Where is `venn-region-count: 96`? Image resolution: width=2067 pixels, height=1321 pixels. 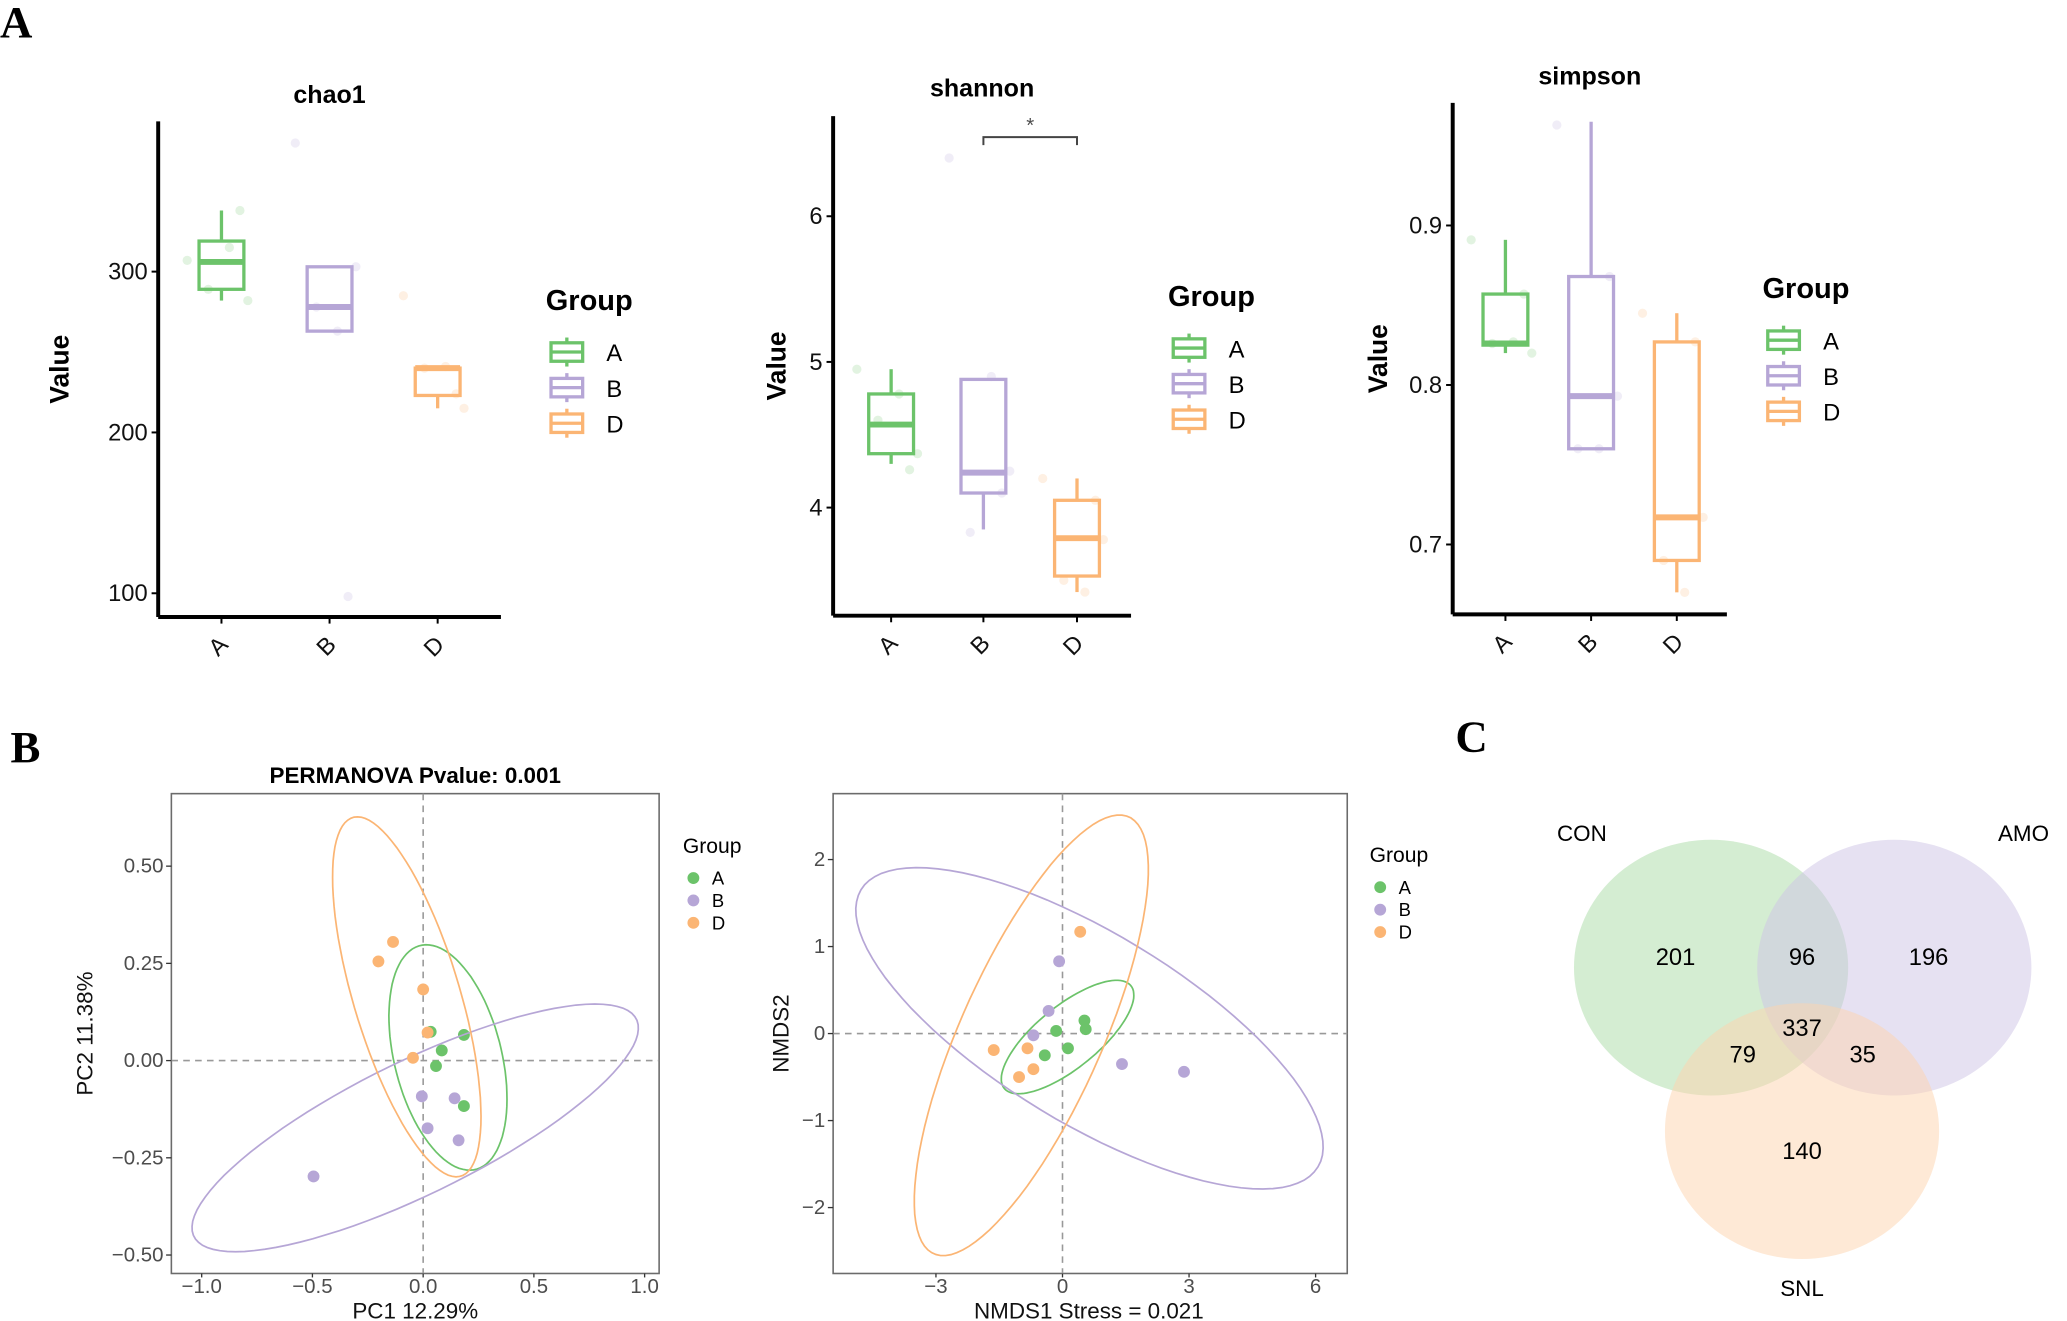 venn-region-count: 96 is located at coordinates (1802, 958).